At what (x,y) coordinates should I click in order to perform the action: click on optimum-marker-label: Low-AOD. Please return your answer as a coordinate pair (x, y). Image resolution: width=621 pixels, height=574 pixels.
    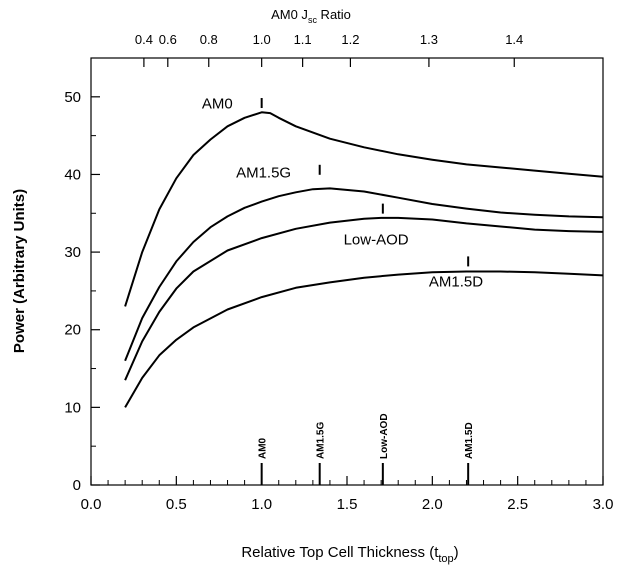
    Looking at the image, I should click on (384, 436).